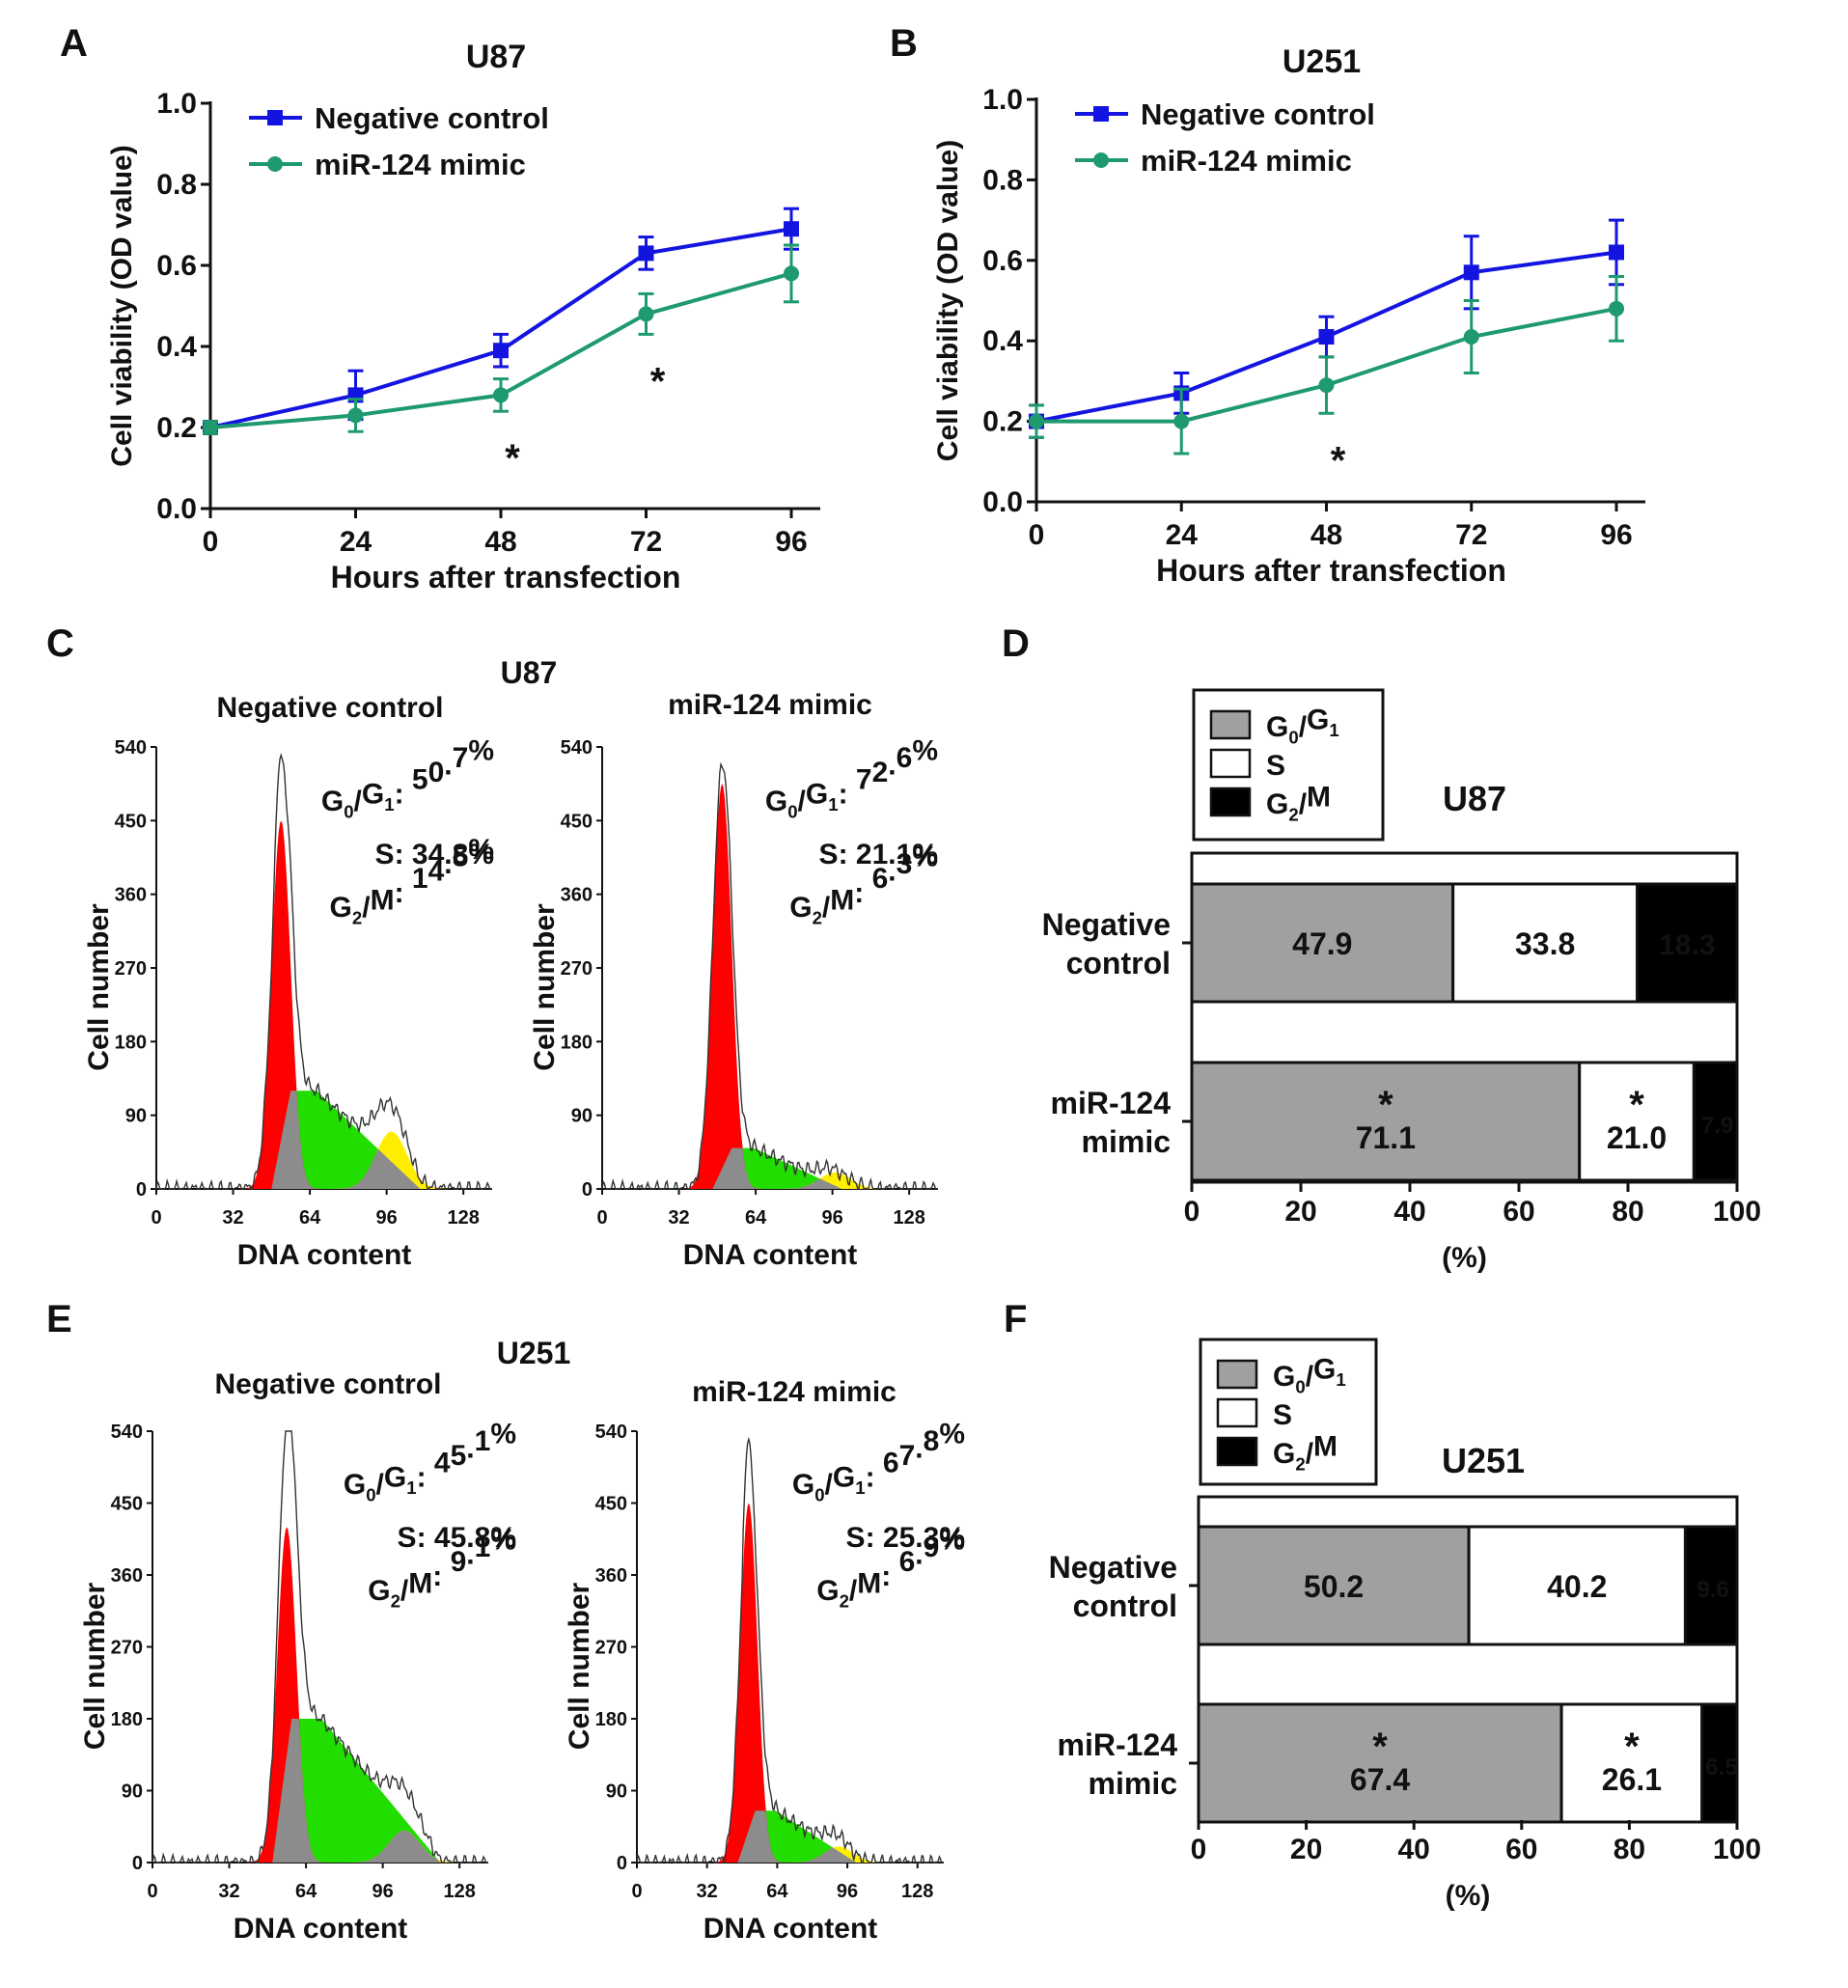  What do you see at coordinates (1015, 1319) in the screenshot?
I see `panel-letter-f: F` at bounding box center [1015, 1319].